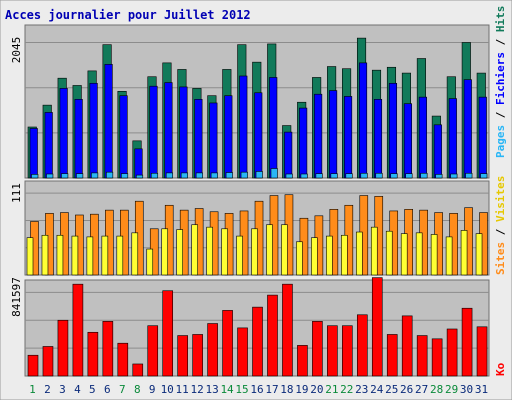  I want to click on x-tick-label: 31, so click(481, 389).